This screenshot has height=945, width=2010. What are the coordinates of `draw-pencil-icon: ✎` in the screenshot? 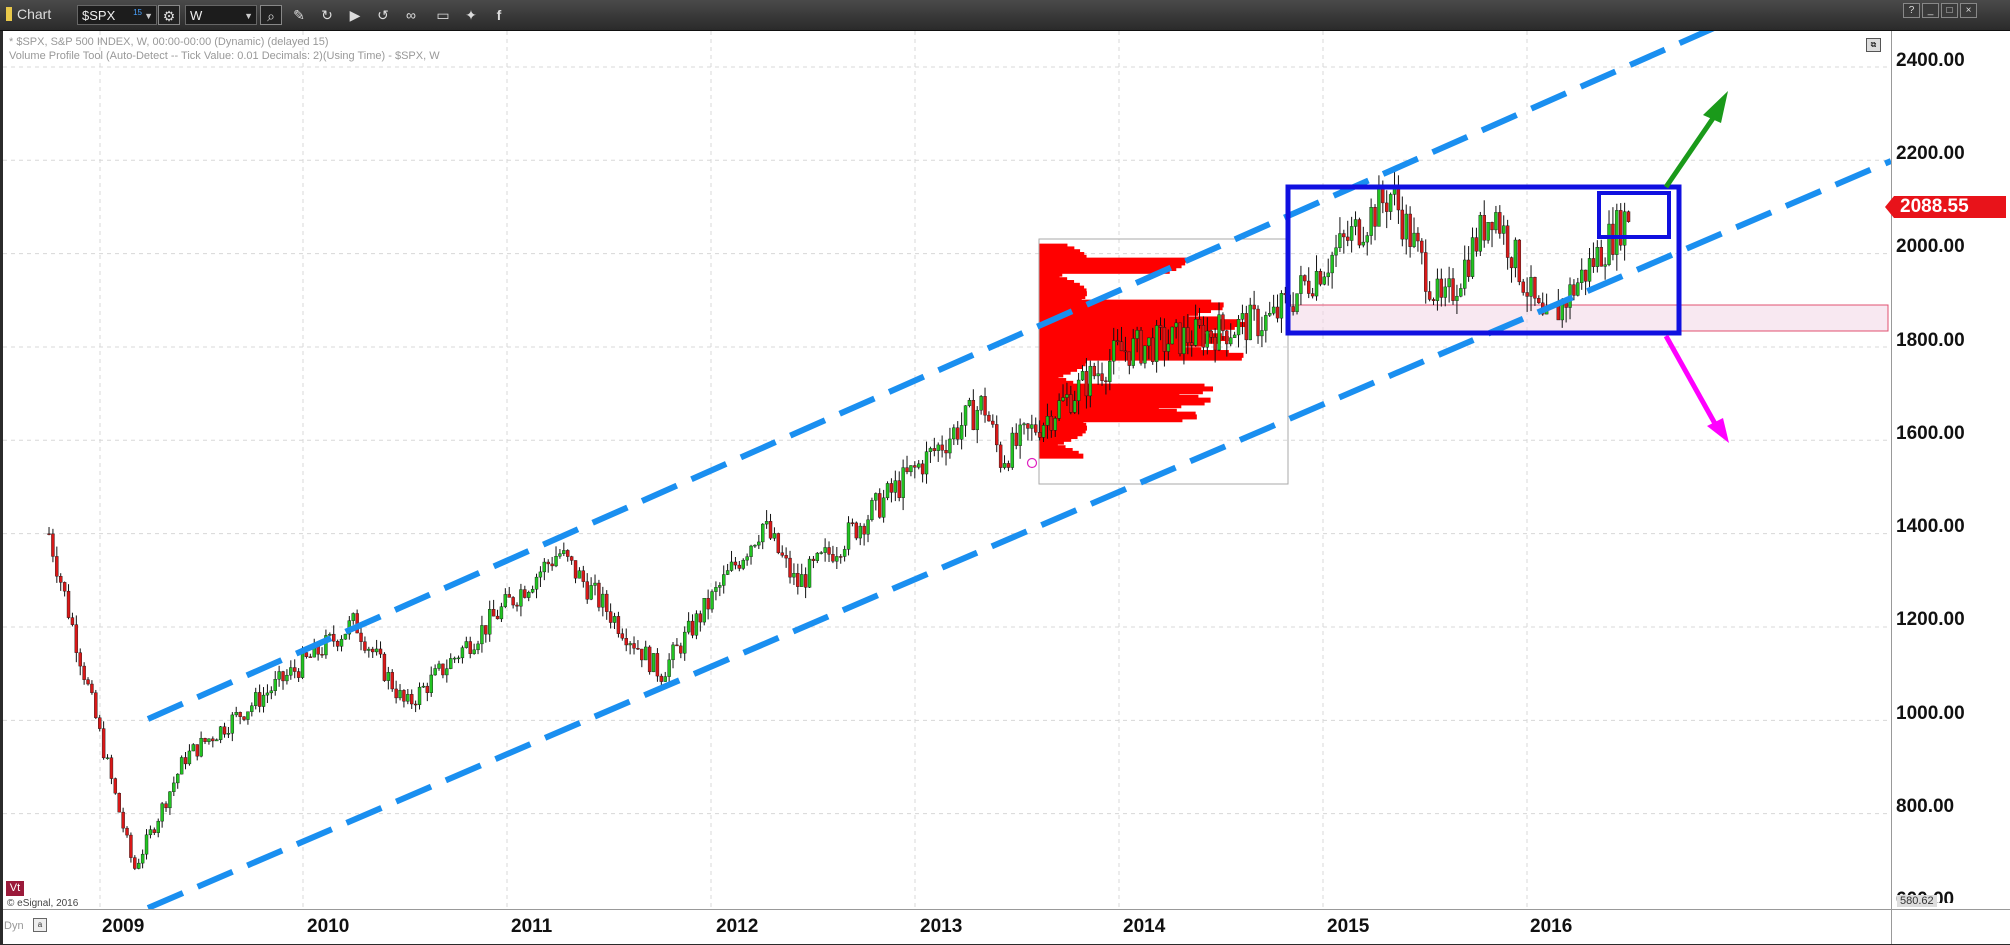 It's located at (299, 15).